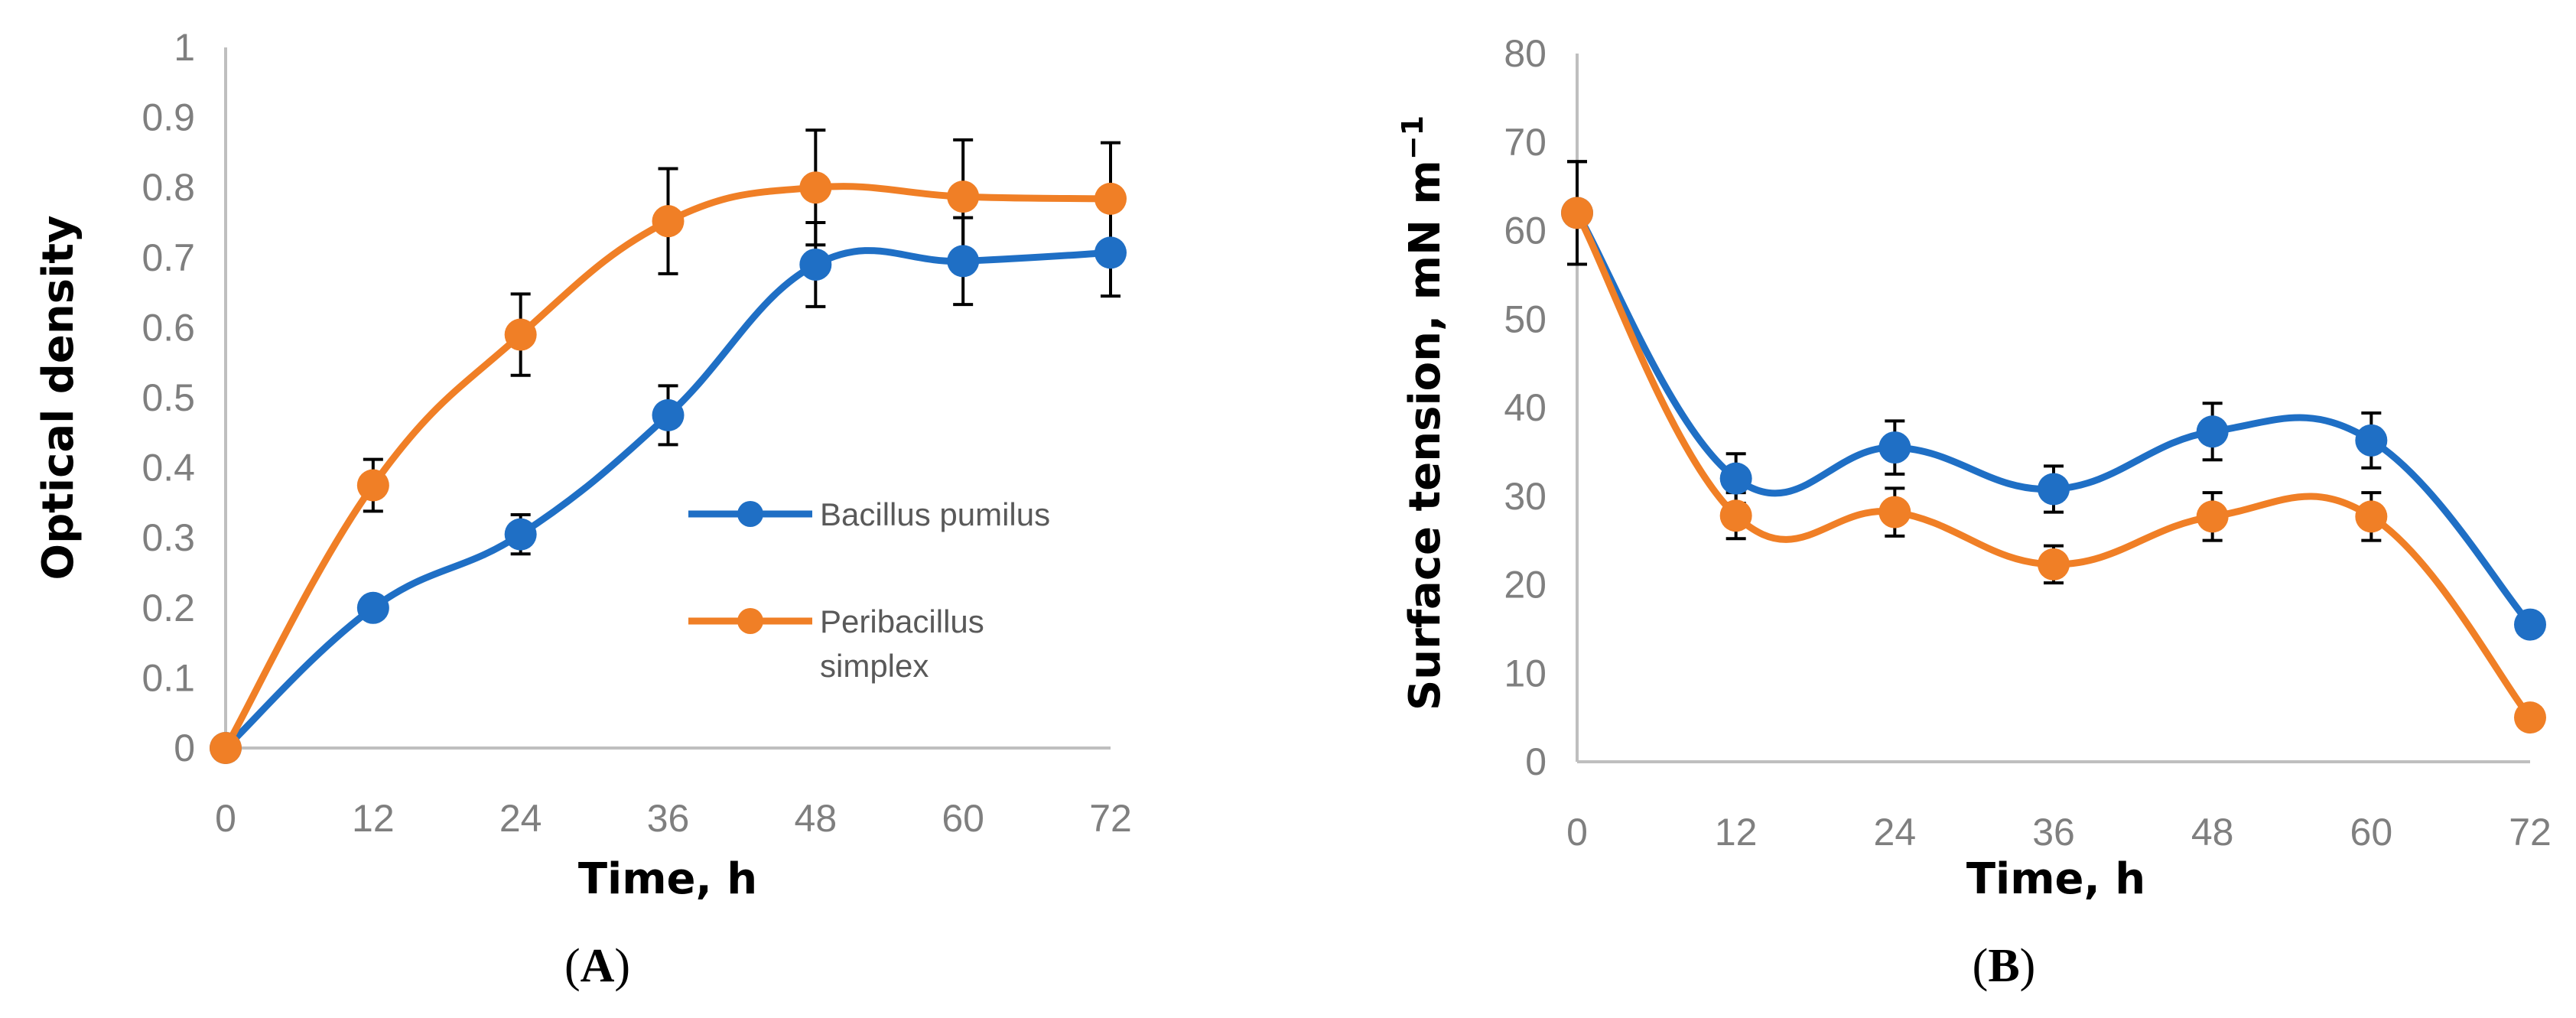 The image size is (2576, 1018). I want to click on chart-b-y-tick-label: 50, so click(1525, 319).